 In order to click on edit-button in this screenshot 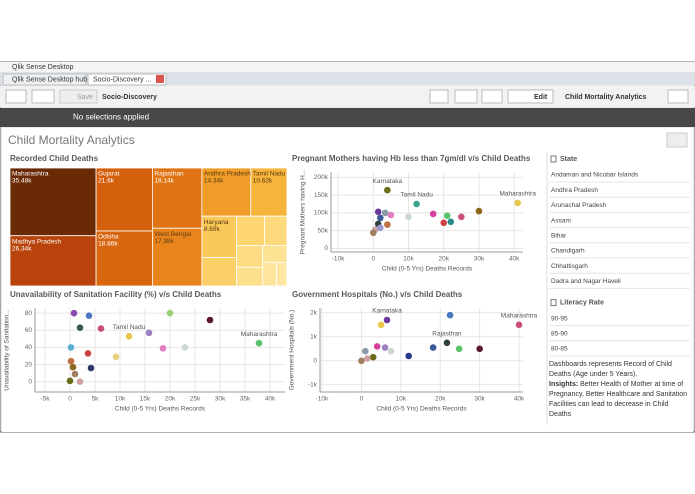, I will do `click(530, 96)`.